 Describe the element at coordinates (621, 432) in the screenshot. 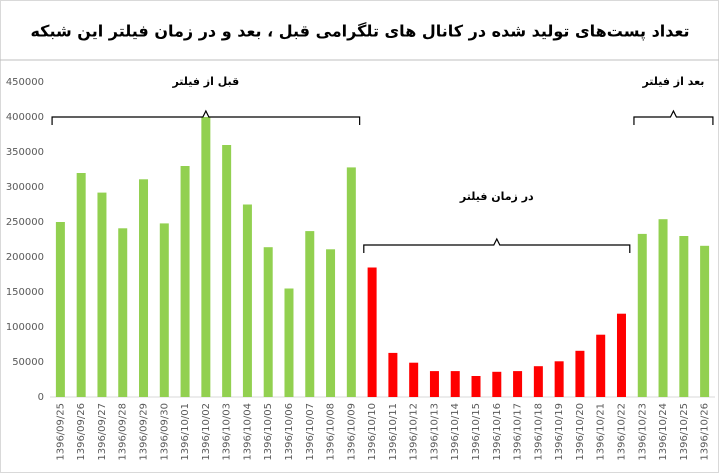

I see `x-tick-label: 1396/10/22` at that location.